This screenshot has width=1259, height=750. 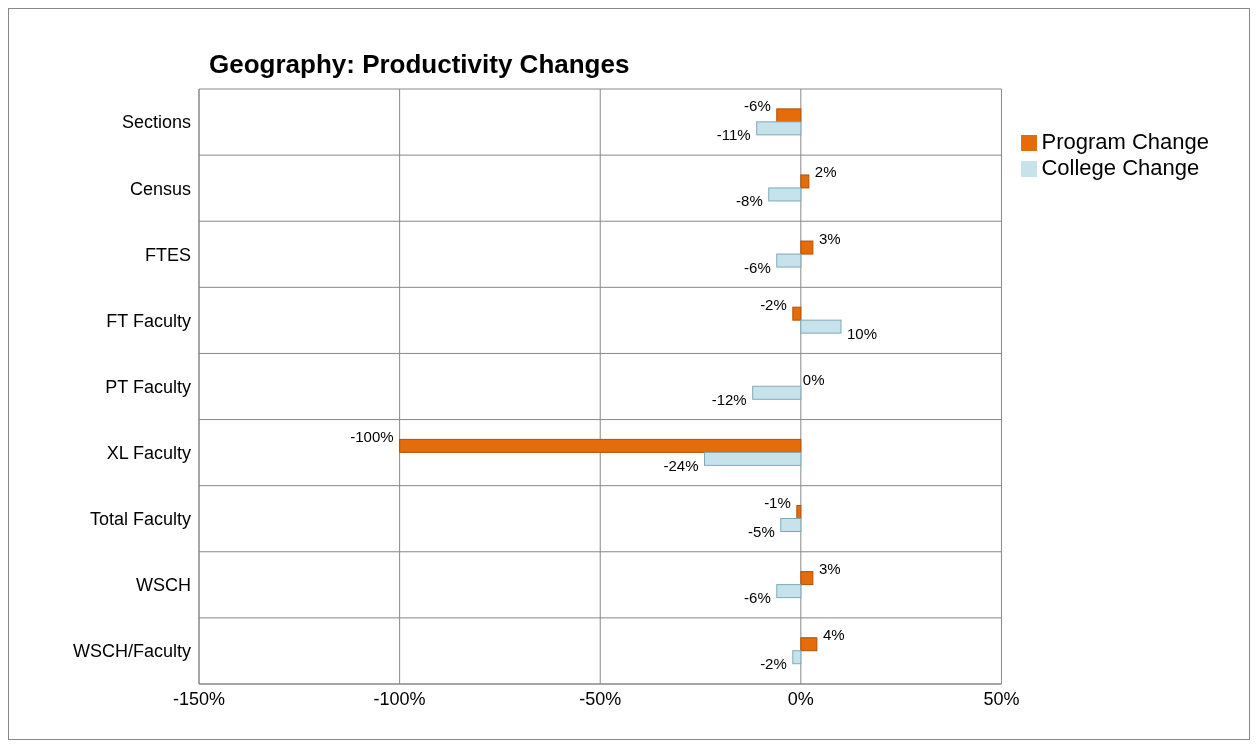 What do you see at coordinates (148, 453) in the screenshot?
I see `y-tick-label: XL Faculty` at bounding box center [148, 453].